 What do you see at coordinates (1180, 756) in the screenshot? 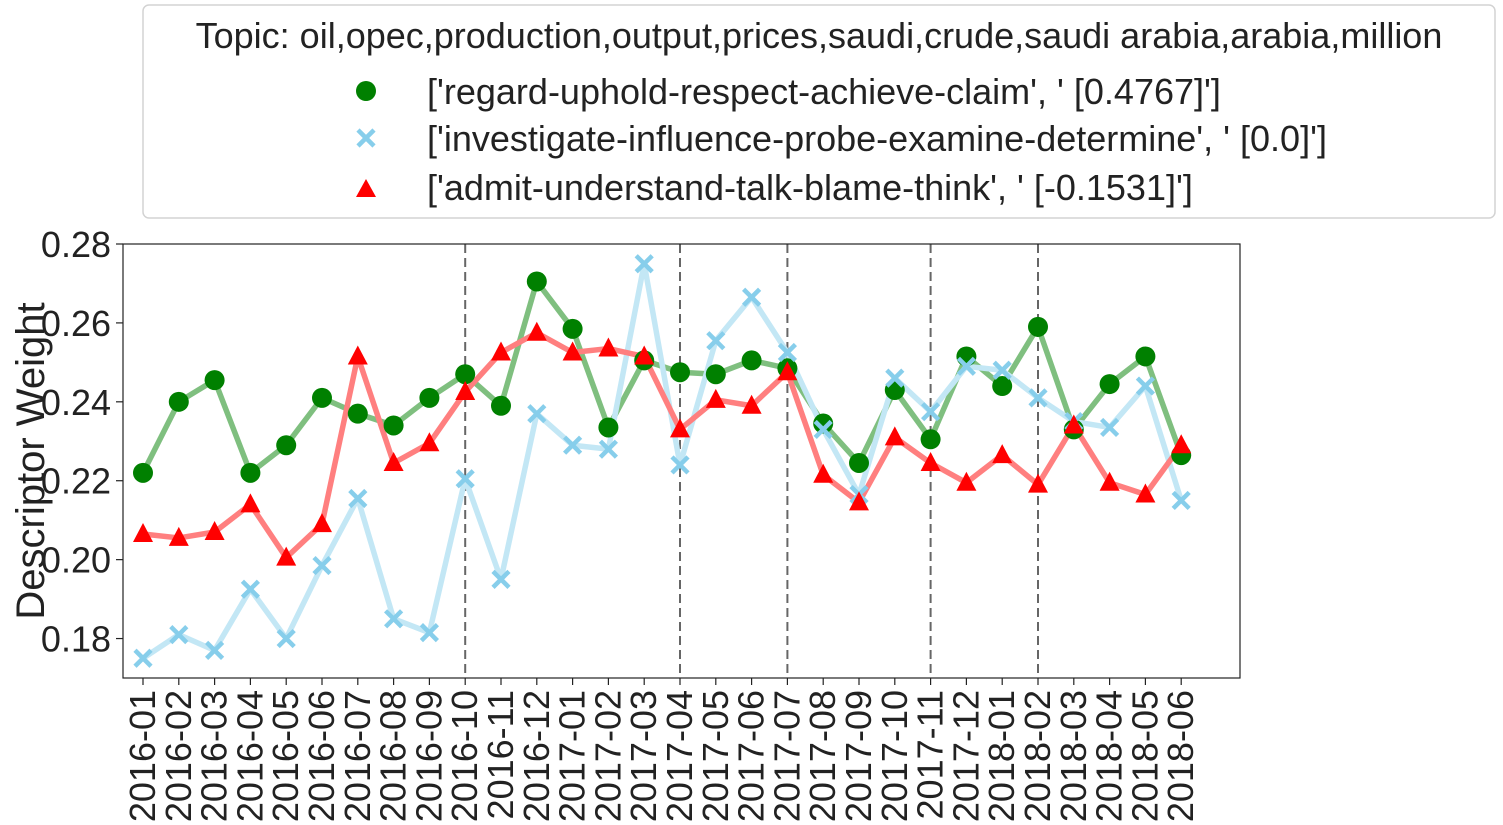
I see `x-tick-label: 2018-06` at bounding box center [1180, 756].